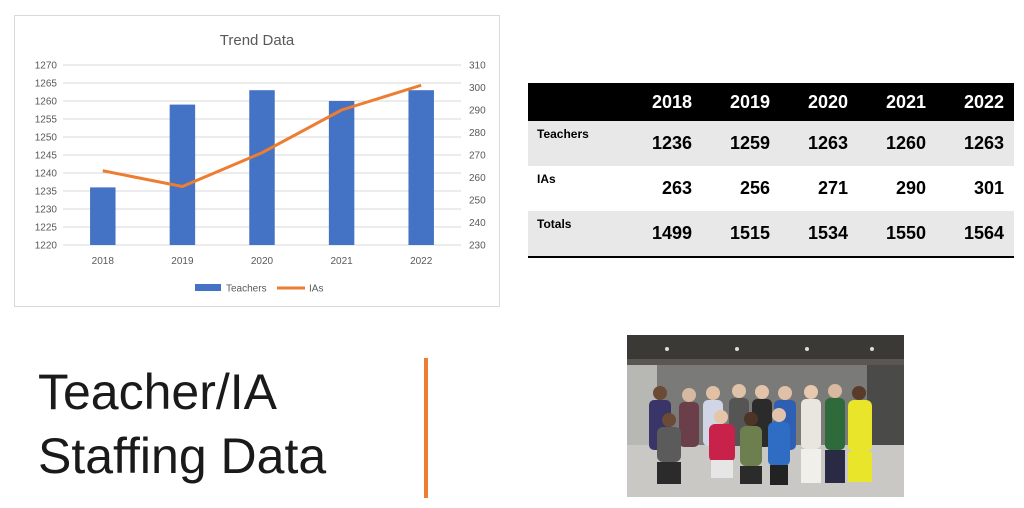  What do you see at coordinates (676, 188) in the screenshot?
I see `table-cell: 263` at bounding box center [676, 188].